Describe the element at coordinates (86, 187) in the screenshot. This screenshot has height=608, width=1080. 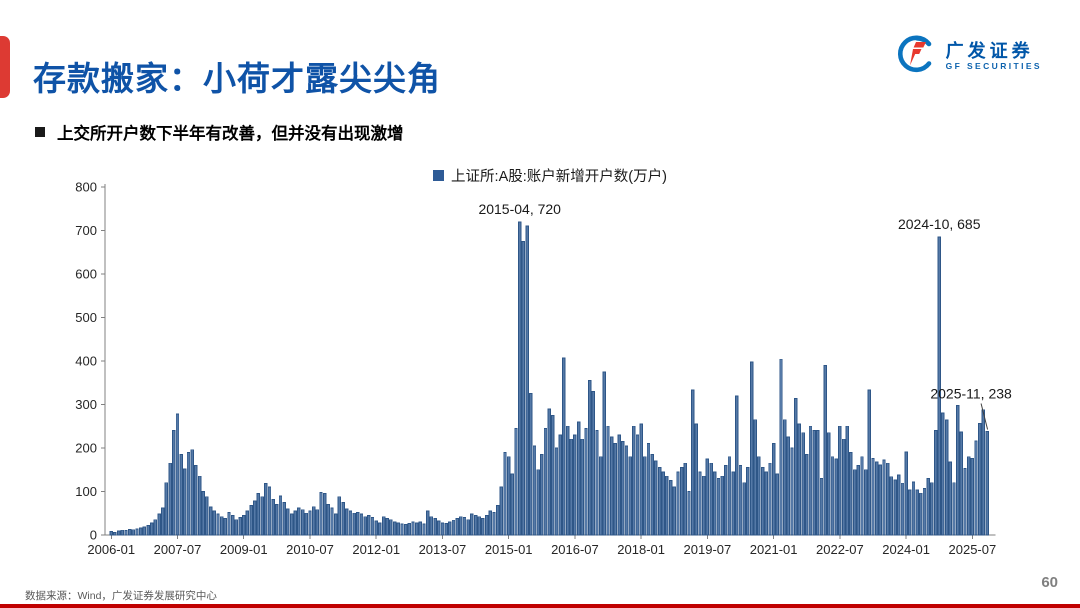
I see `svg-text: 800` at that location.